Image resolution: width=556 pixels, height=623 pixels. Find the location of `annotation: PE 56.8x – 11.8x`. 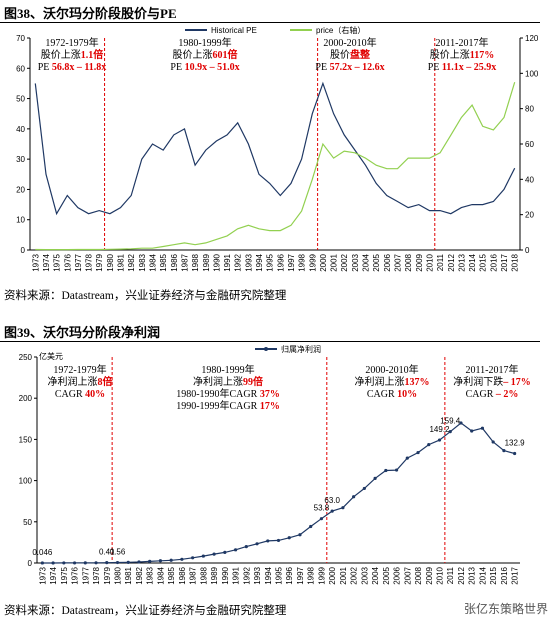

annotation: PE 56.8x – 11.8x is located at coordinates (72, 67).